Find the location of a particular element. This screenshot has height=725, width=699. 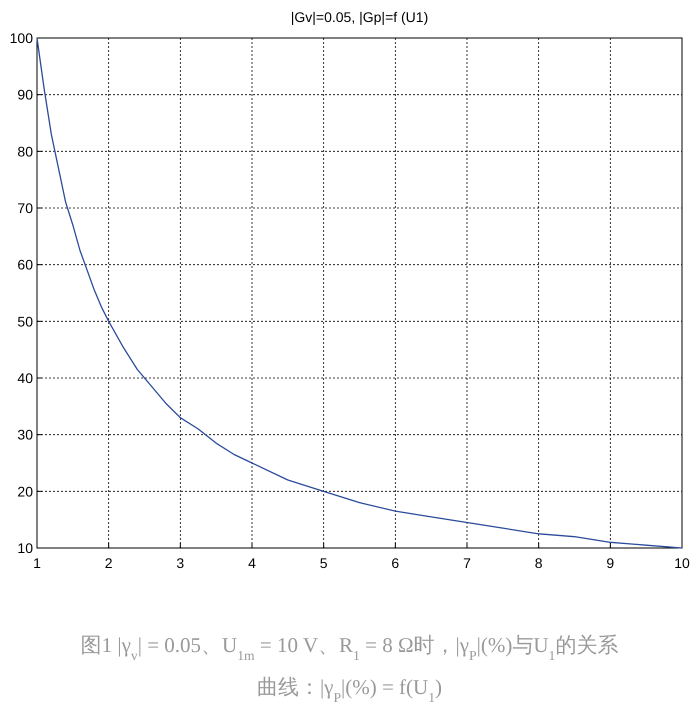

x-tick-label: 10 is located at coordinates (682, 563).